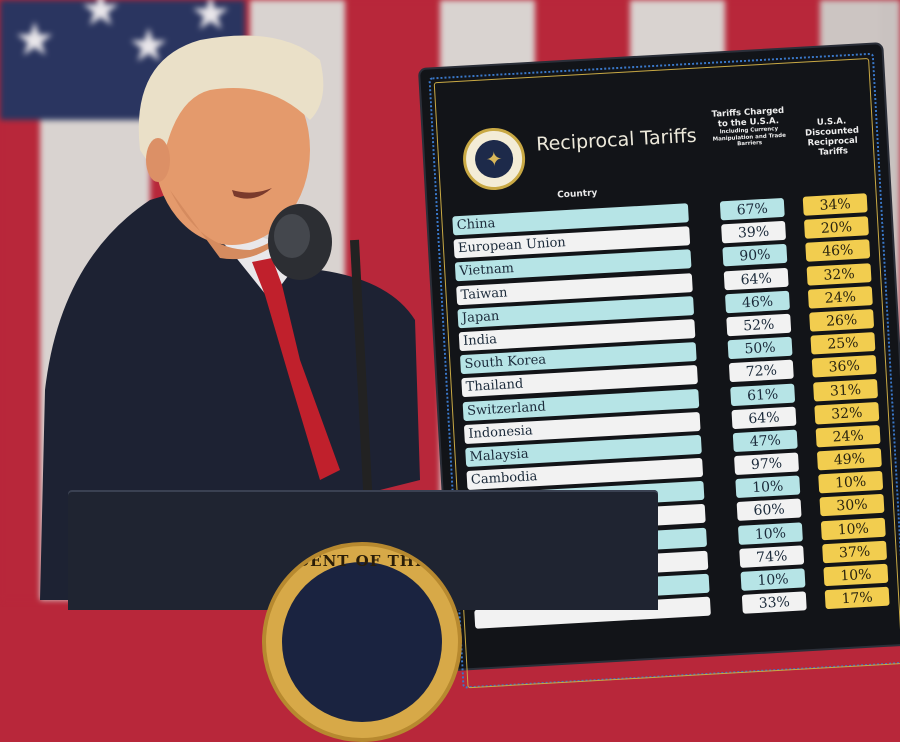 This screenshot has height=742, width=900. I want to click on red-tie, so click(296, 369).